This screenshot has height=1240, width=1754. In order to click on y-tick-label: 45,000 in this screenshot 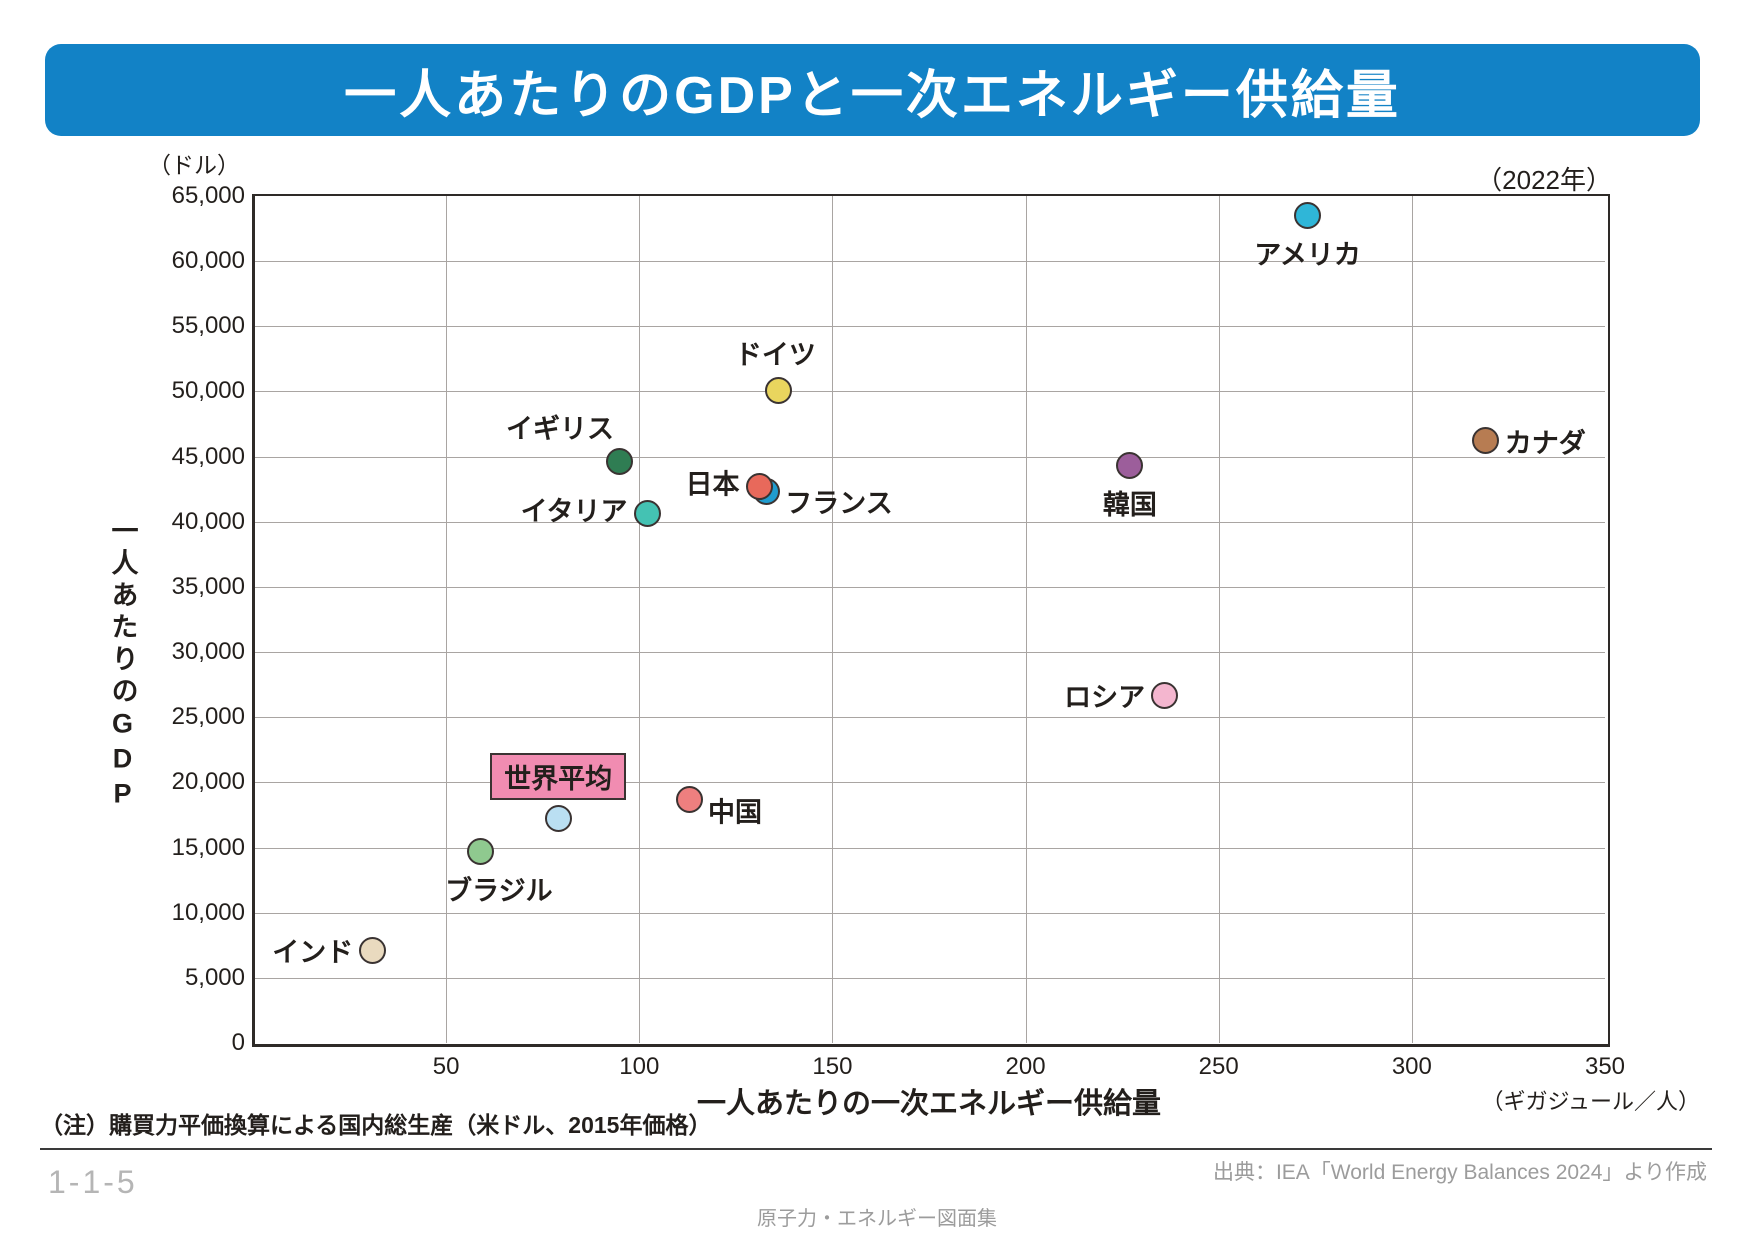, I will do `click(208, 456)`.